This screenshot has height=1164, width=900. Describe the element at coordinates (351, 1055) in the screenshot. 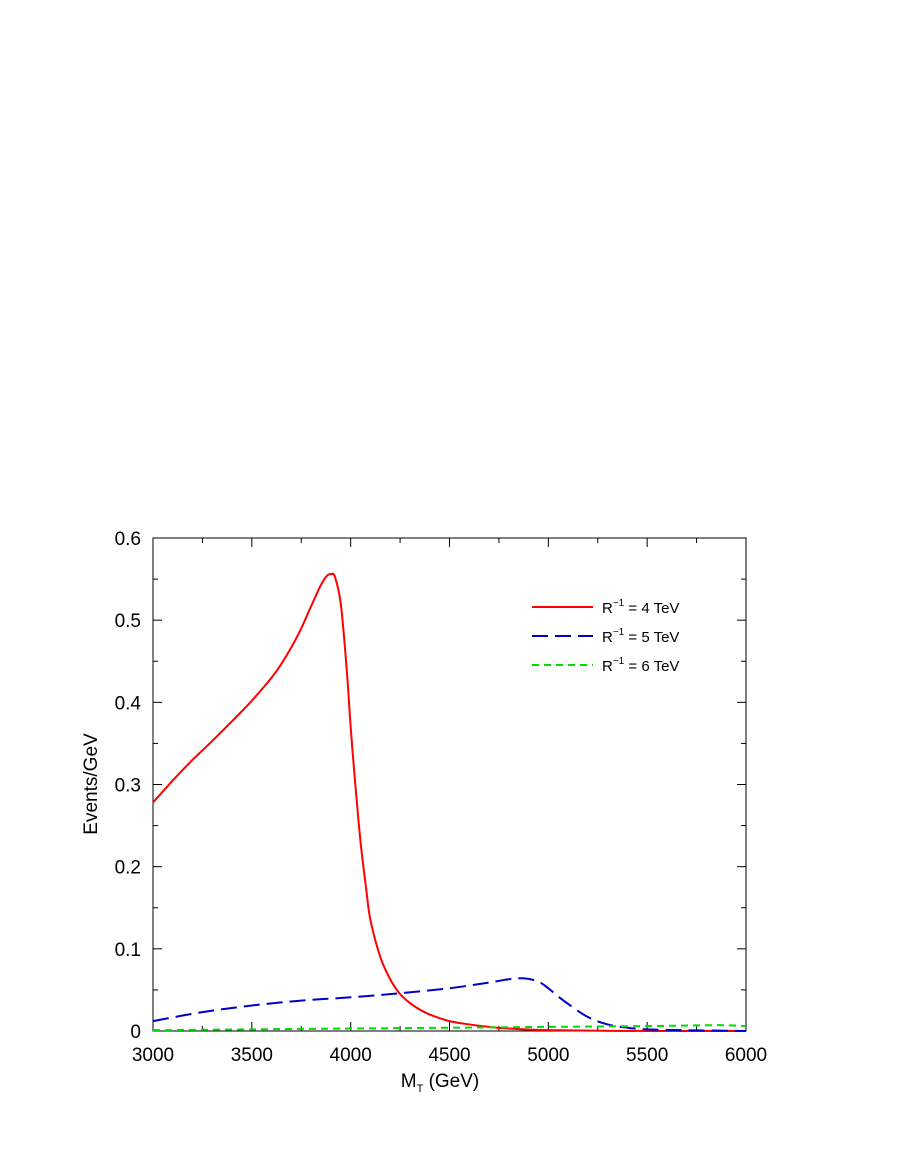

I see `x-tick-label: 4000` at that location.